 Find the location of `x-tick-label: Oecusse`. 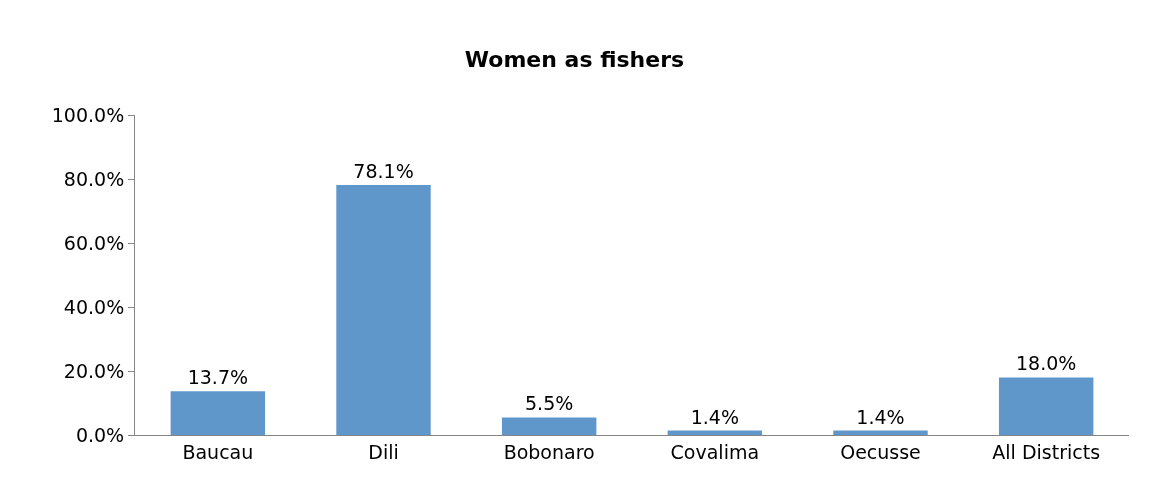

x-tick-label: Oecusse is located at coordinates (880, 451).